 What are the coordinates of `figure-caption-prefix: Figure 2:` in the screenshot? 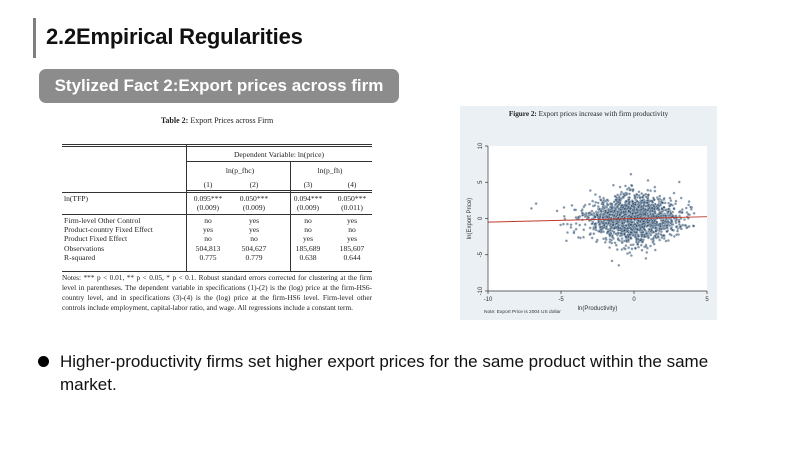 It's located at (522, 114).